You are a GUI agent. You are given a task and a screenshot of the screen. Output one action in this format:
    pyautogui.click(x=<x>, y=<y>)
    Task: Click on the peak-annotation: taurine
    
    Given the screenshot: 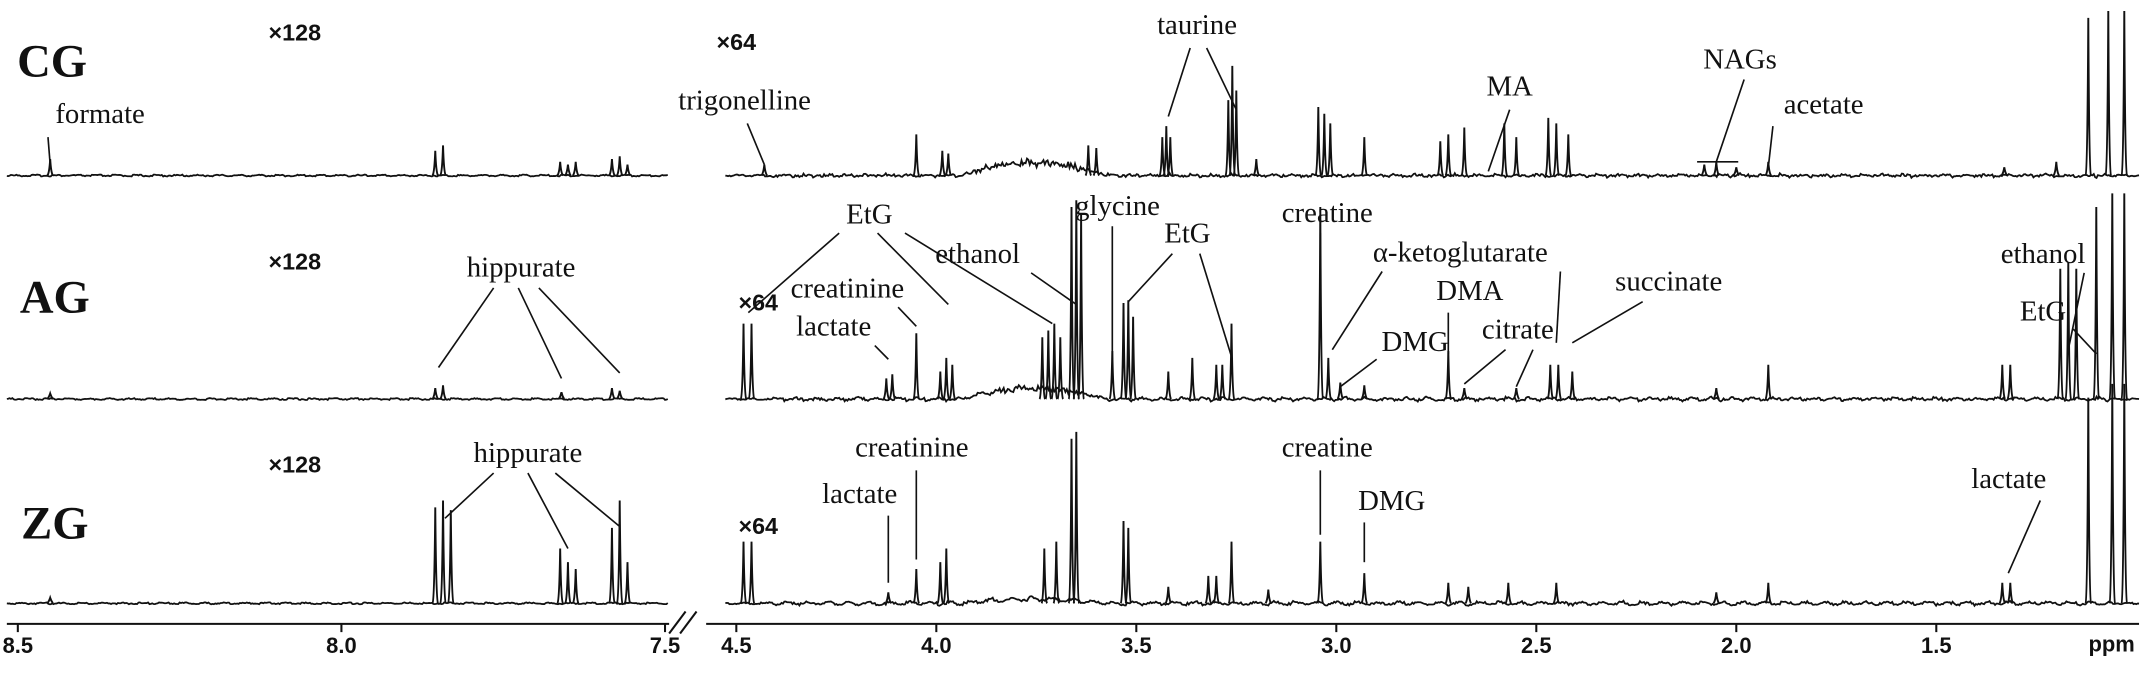 What is the action you would take?
    pyautogui.click(x=1197, y=25)
    